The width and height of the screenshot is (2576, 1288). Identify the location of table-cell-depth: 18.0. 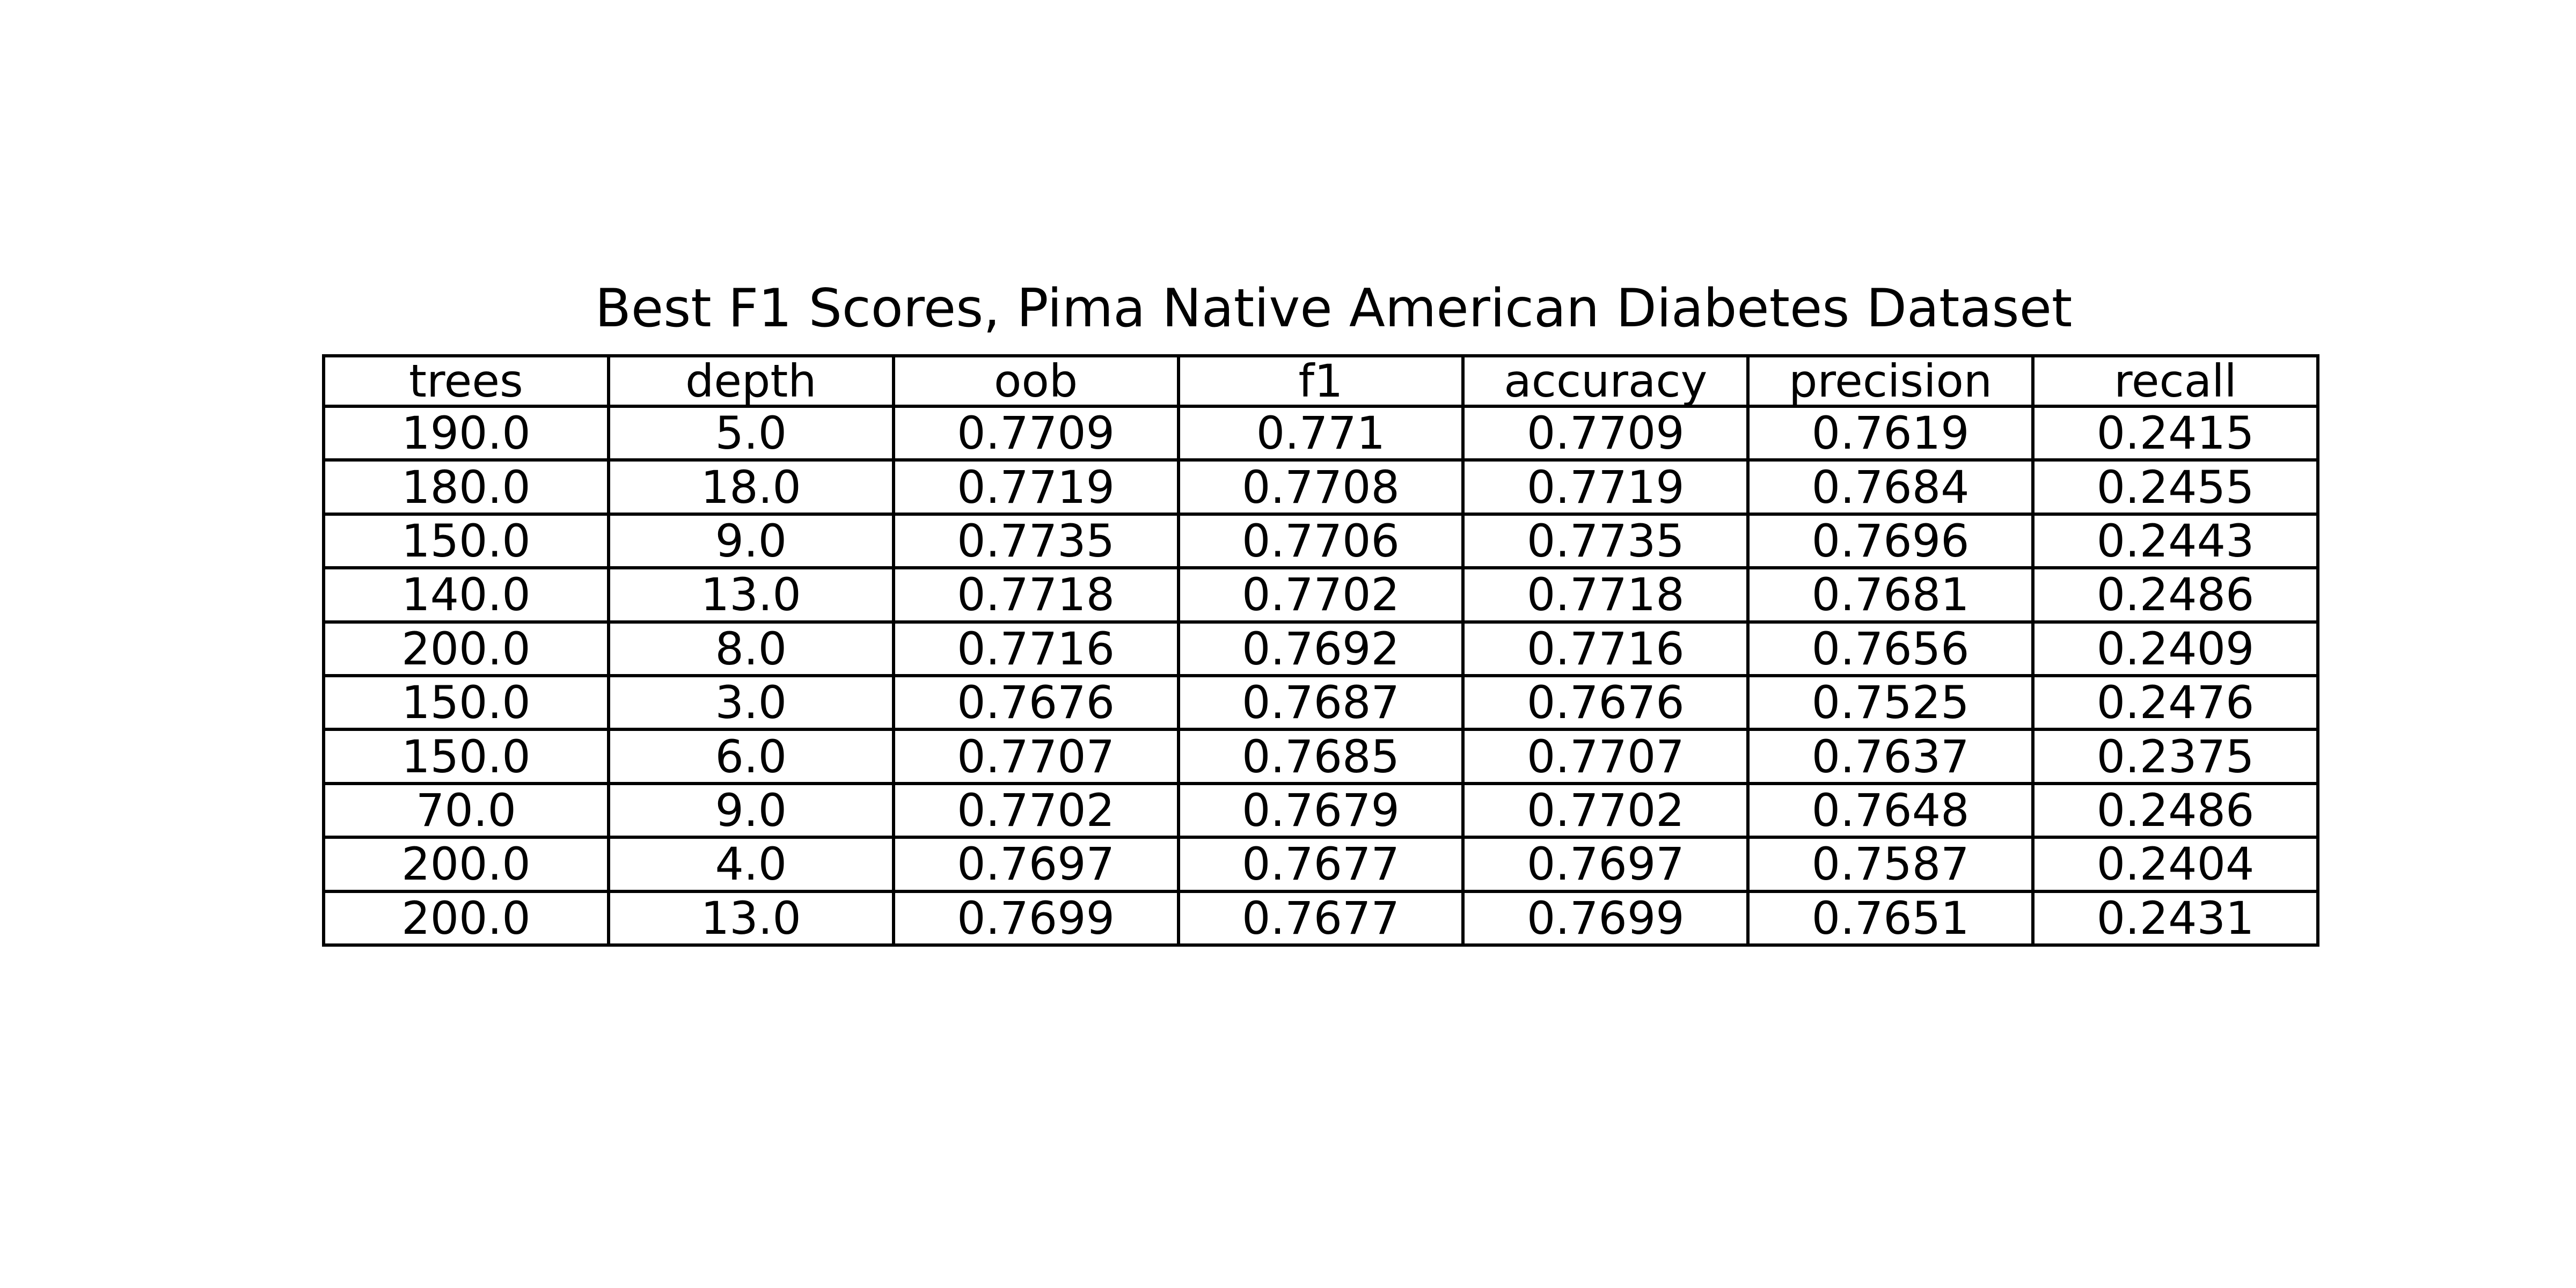
(750, 487).